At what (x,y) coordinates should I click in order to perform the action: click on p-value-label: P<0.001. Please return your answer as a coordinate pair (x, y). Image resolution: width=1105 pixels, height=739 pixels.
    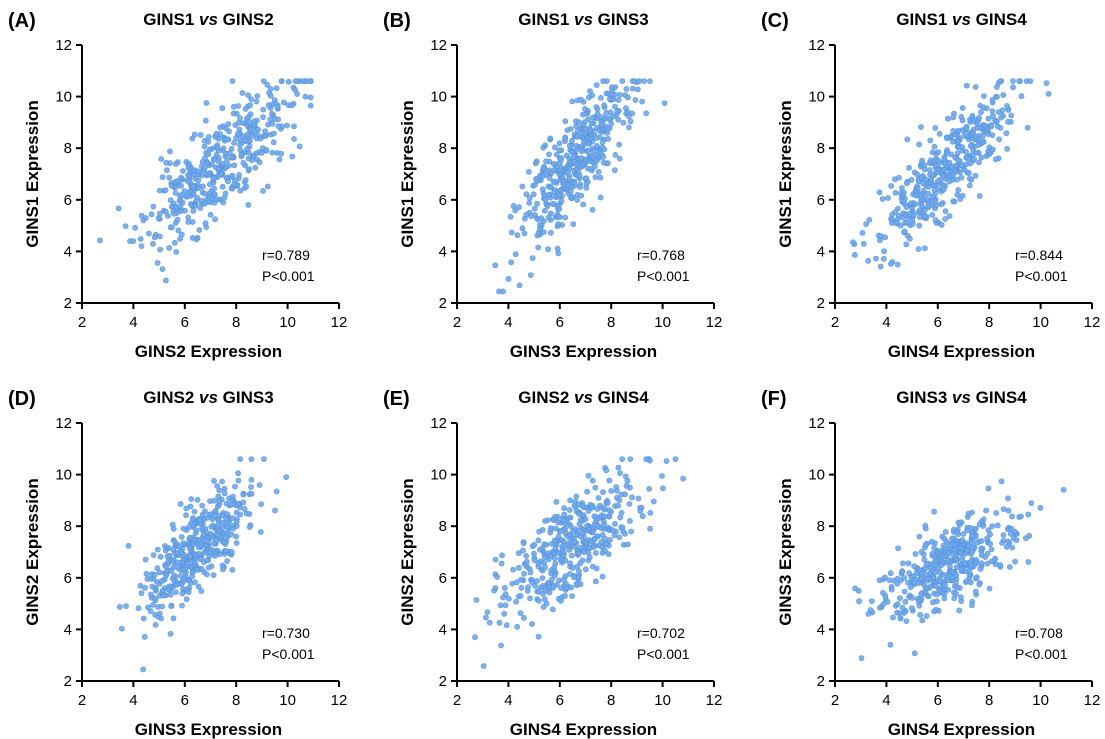
    Looking at the image, I should click on (288, 654).